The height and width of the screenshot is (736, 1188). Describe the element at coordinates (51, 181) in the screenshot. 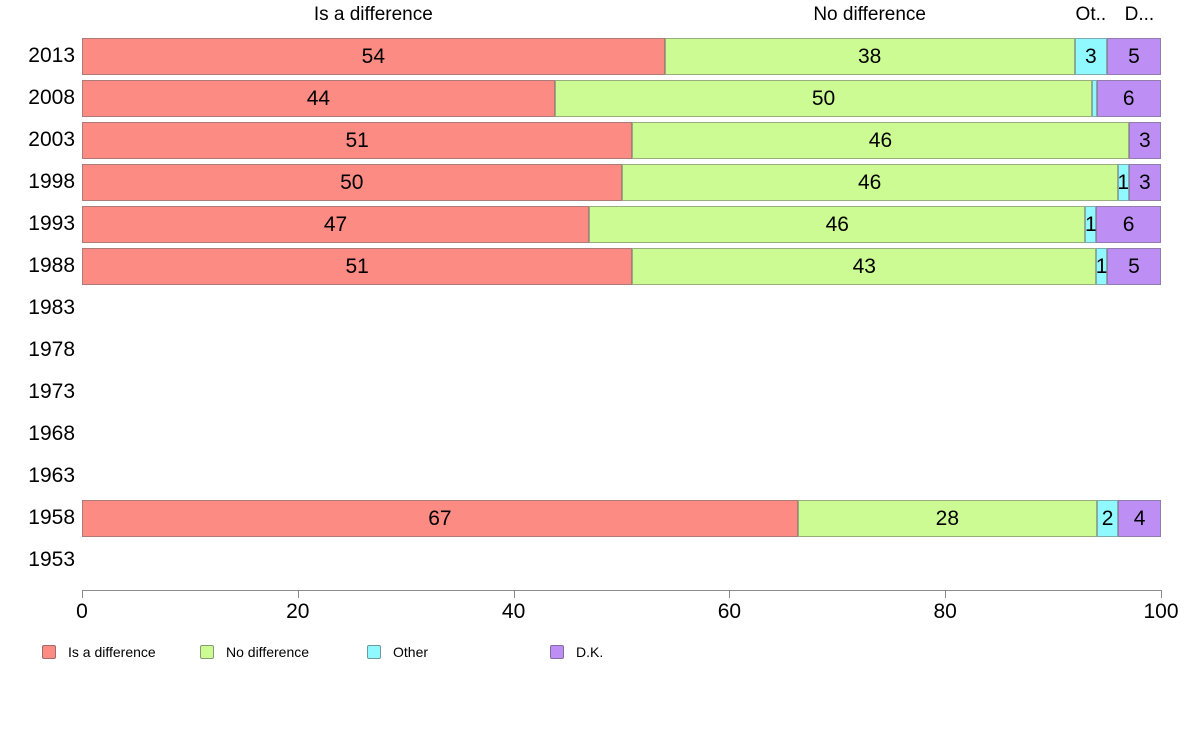

I see `category-label: 1998` at that location.